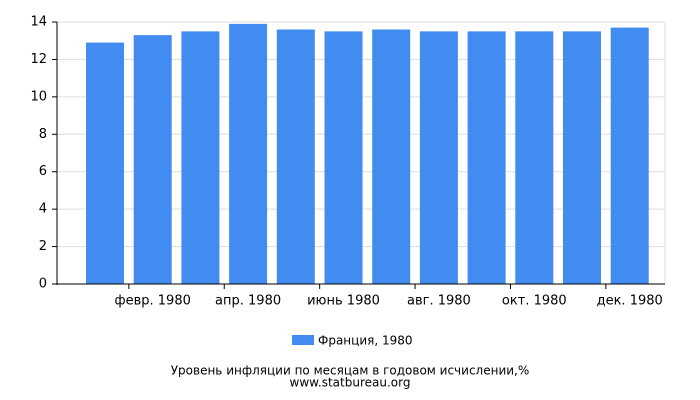  What do you see at coordinates (38, 22) in the screenshot?
I see `y-tick-label: 14` at bounding box center [38, 22].